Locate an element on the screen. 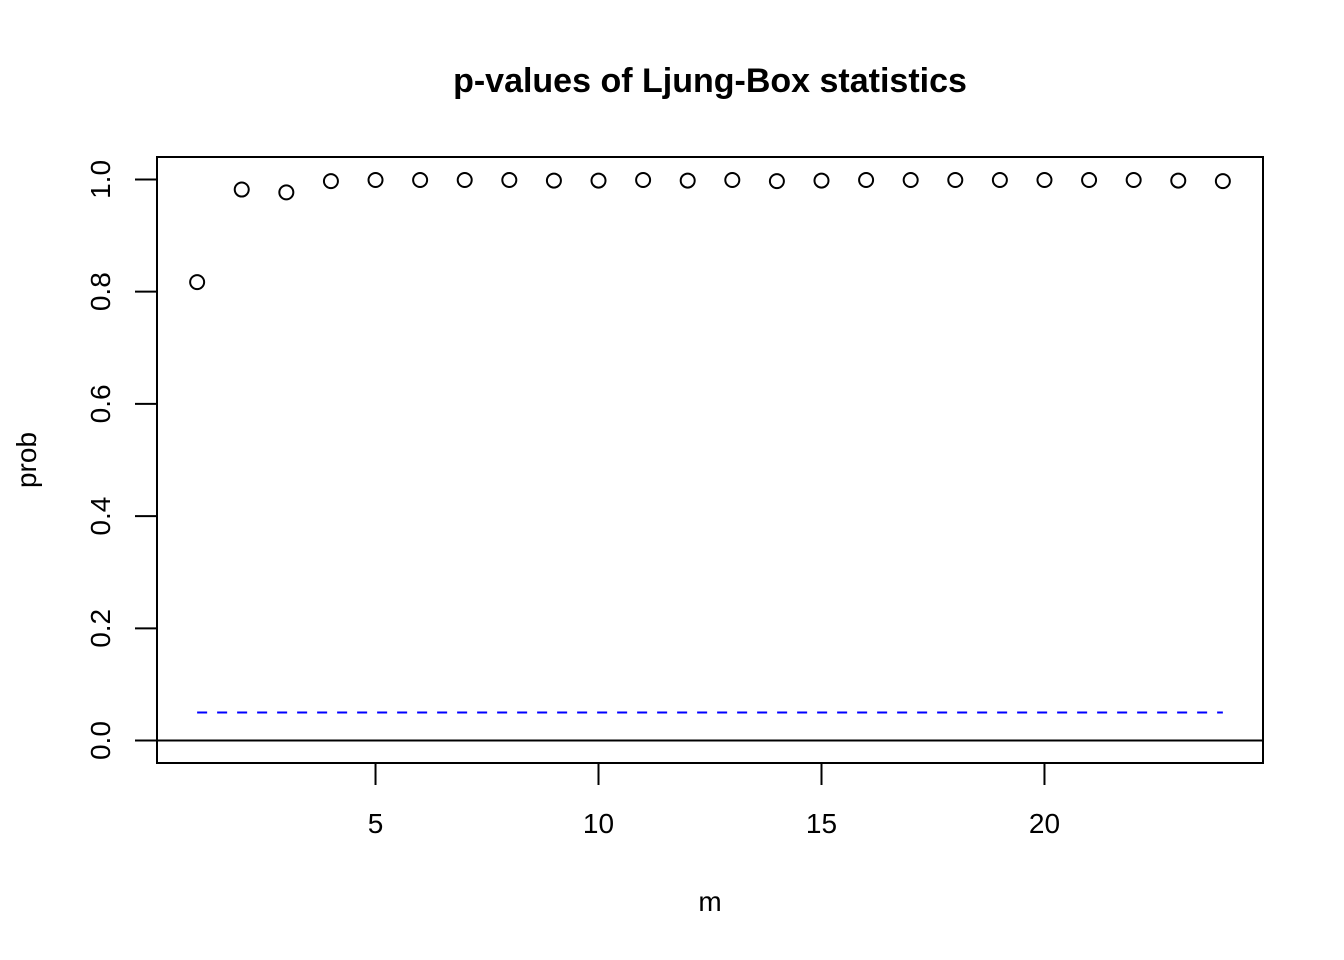 This screenshot has width=1344, height=960. x-tick-label: 20 is located at coordinates (1044, 823).